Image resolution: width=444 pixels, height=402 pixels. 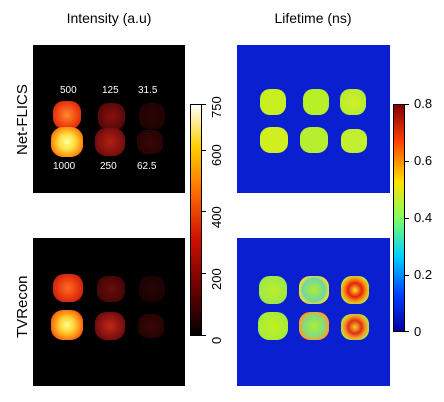 I want to click on row-label-net-flics: Net-FLICS, so click(x=22, y=119).